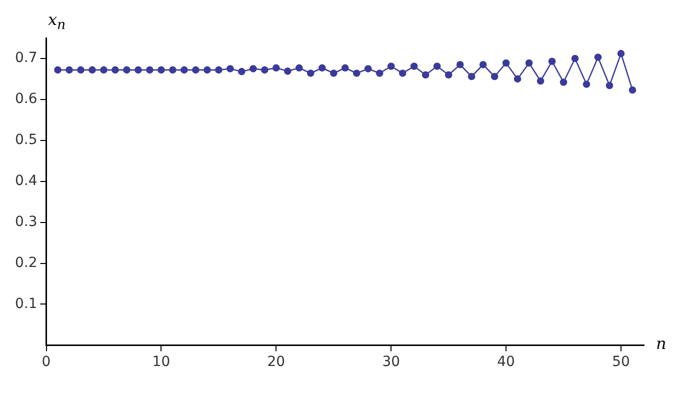 The height and width of the screenshot is (402, 679). What do you see at coordinates (26, 58) in the screenshot?
I see `y-tick-label: 0.7` at bounding box center [26, 58].